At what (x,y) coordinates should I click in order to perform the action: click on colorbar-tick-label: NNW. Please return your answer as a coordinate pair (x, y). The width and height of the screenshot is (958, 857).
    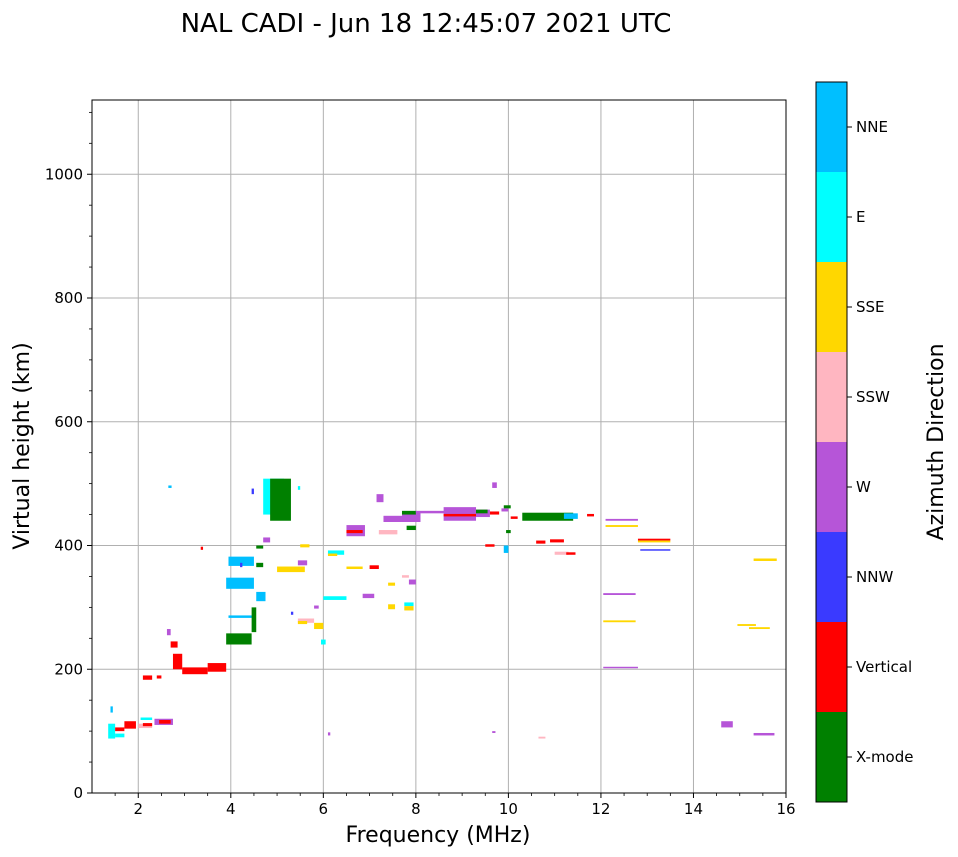
    Looking at the image, I should click on (874, 577).